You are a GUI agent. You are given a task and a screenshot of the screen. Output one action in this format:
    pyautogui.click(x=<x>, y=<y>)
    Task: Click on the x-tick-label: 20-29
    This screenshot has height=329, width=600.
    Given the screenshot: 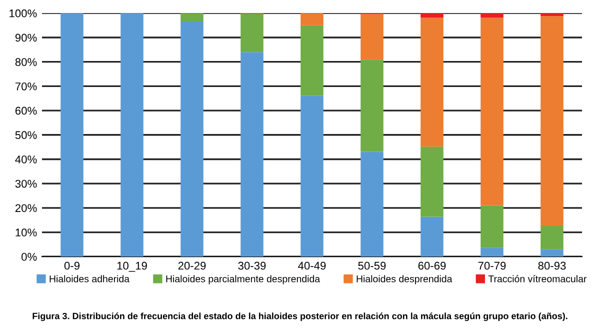 What is the action you would take?
    pyautogui.click(x=192, y=266)
    